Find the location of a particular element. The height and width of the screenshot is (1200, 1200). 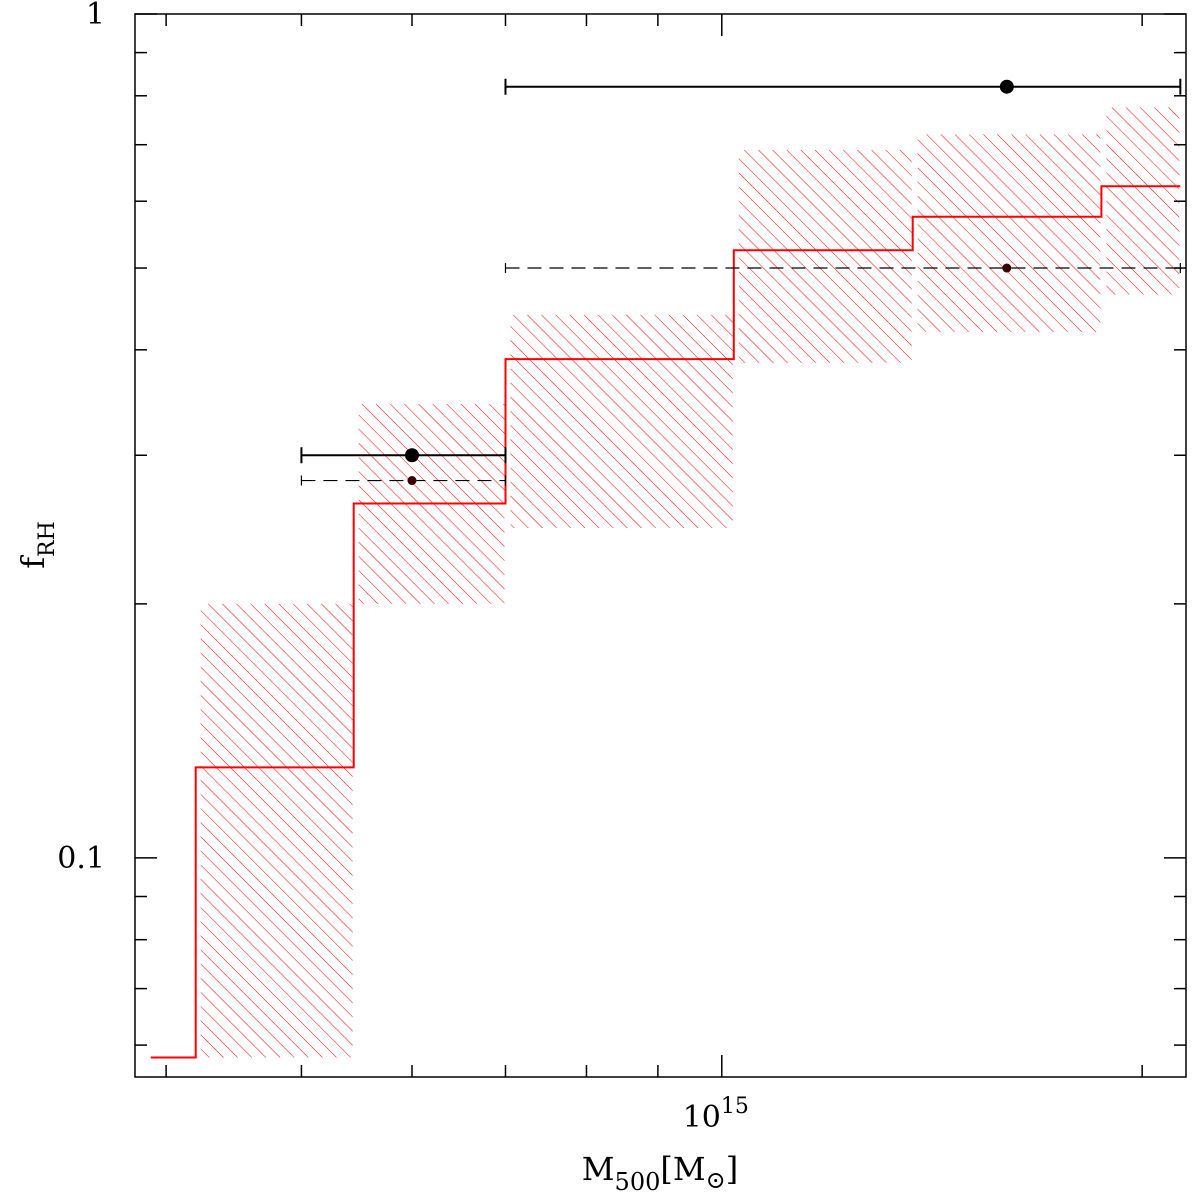

x-tick-label-0: 1015 is located at coordinates (716, 1114).